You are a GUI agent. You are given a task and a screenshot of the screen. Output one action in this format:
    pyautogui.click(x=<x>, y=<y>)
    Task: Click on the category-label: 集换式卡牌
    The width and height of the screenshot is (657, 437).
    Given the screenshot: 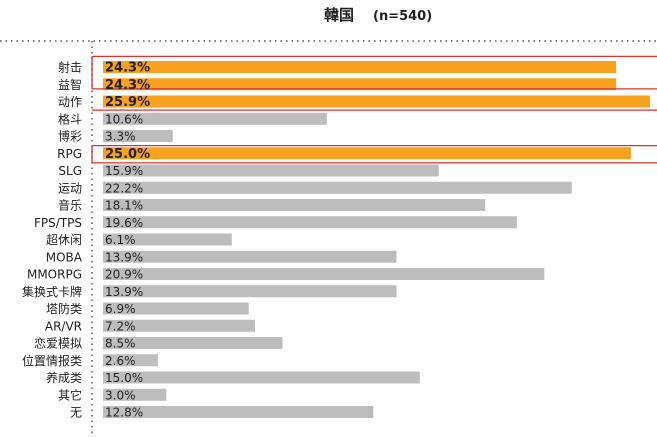 What is the action you would take?
    pyautogui.click(x=52, y=291)
    